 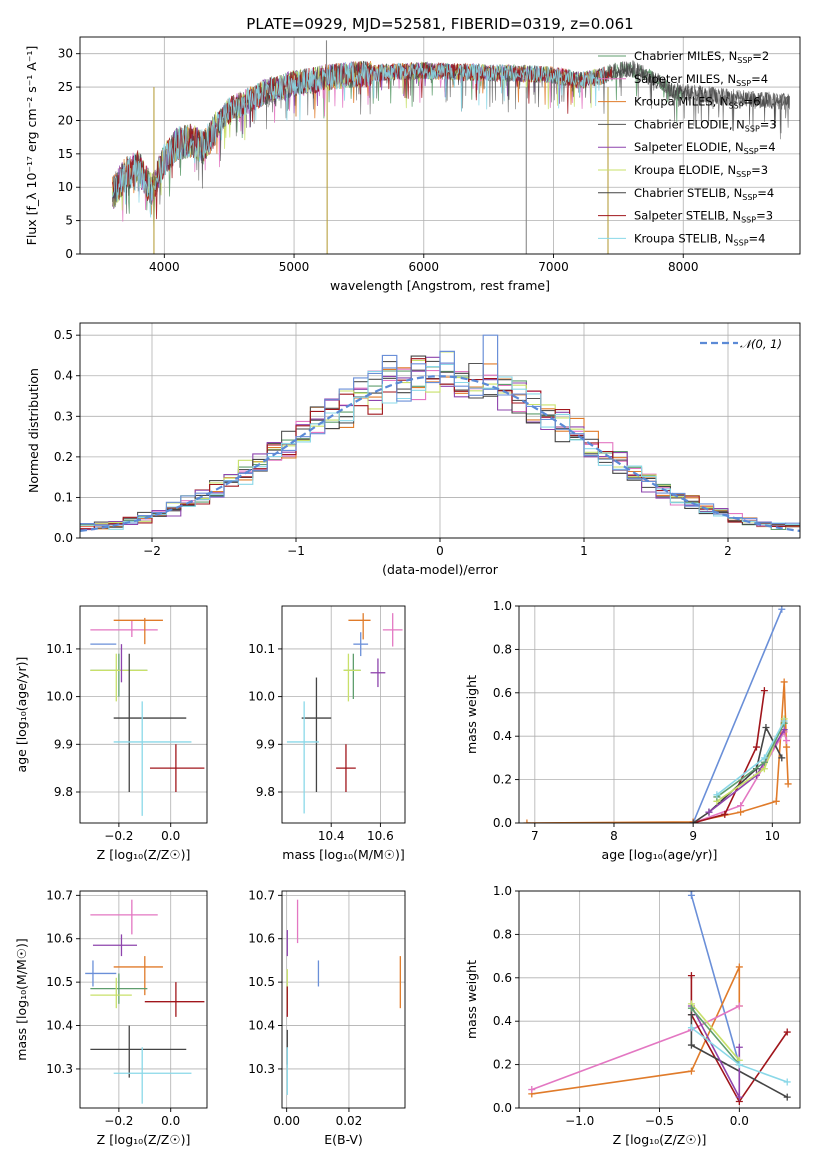 I want to click on legend-label: Salpeter ELODIE, NSSP=4, so click(x=705, y=148).